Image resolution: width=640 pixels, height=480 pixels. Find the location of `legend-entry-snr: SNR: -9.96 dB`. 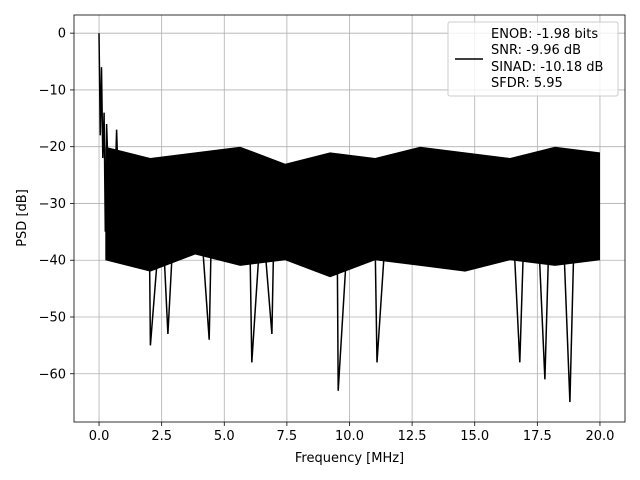

legend-entry-snr: SNR: -9.96 dB is located at coordinates (536, 50).